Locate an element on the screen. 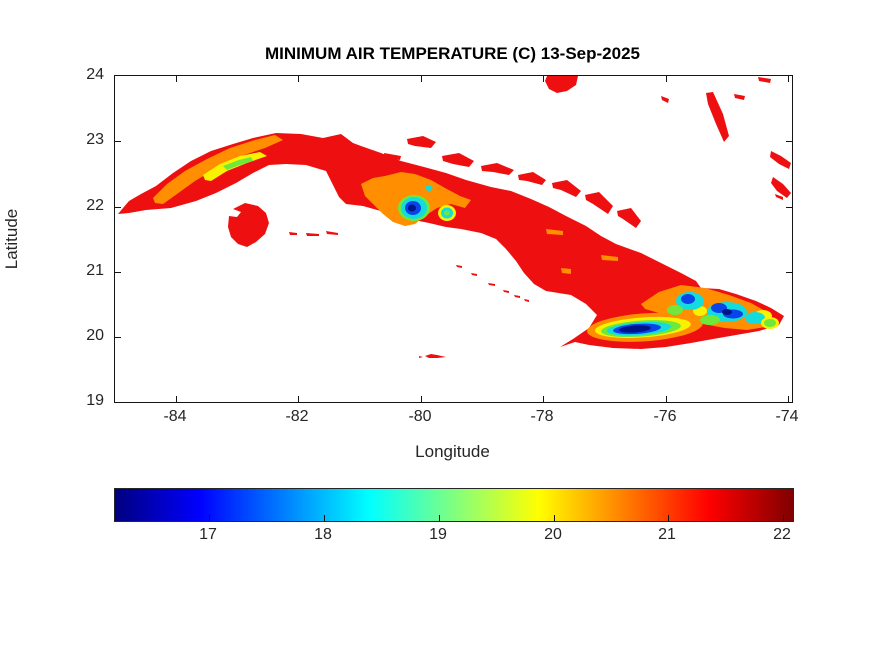 The image size is (875, 656). colorbar-gradient is located at coordinates (454, 505).